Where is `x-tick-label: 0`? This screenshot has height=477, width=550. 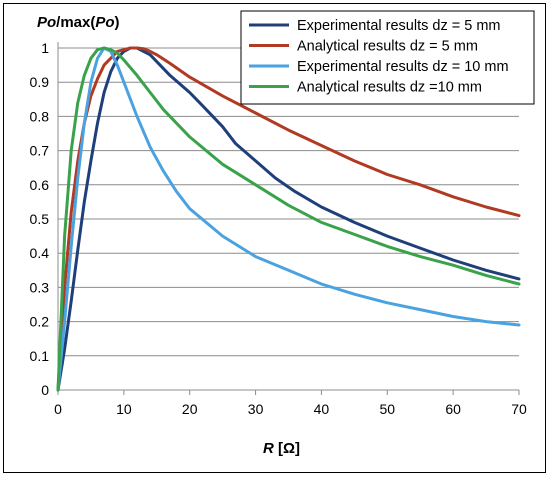
x-tick-label: 0 is located at coordinates (58, 409).